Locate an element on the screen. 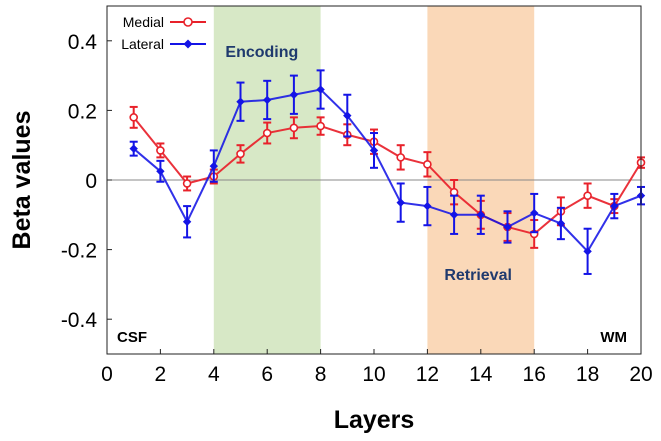  x-tick-label: 6 is located at coordinates (267, 374).